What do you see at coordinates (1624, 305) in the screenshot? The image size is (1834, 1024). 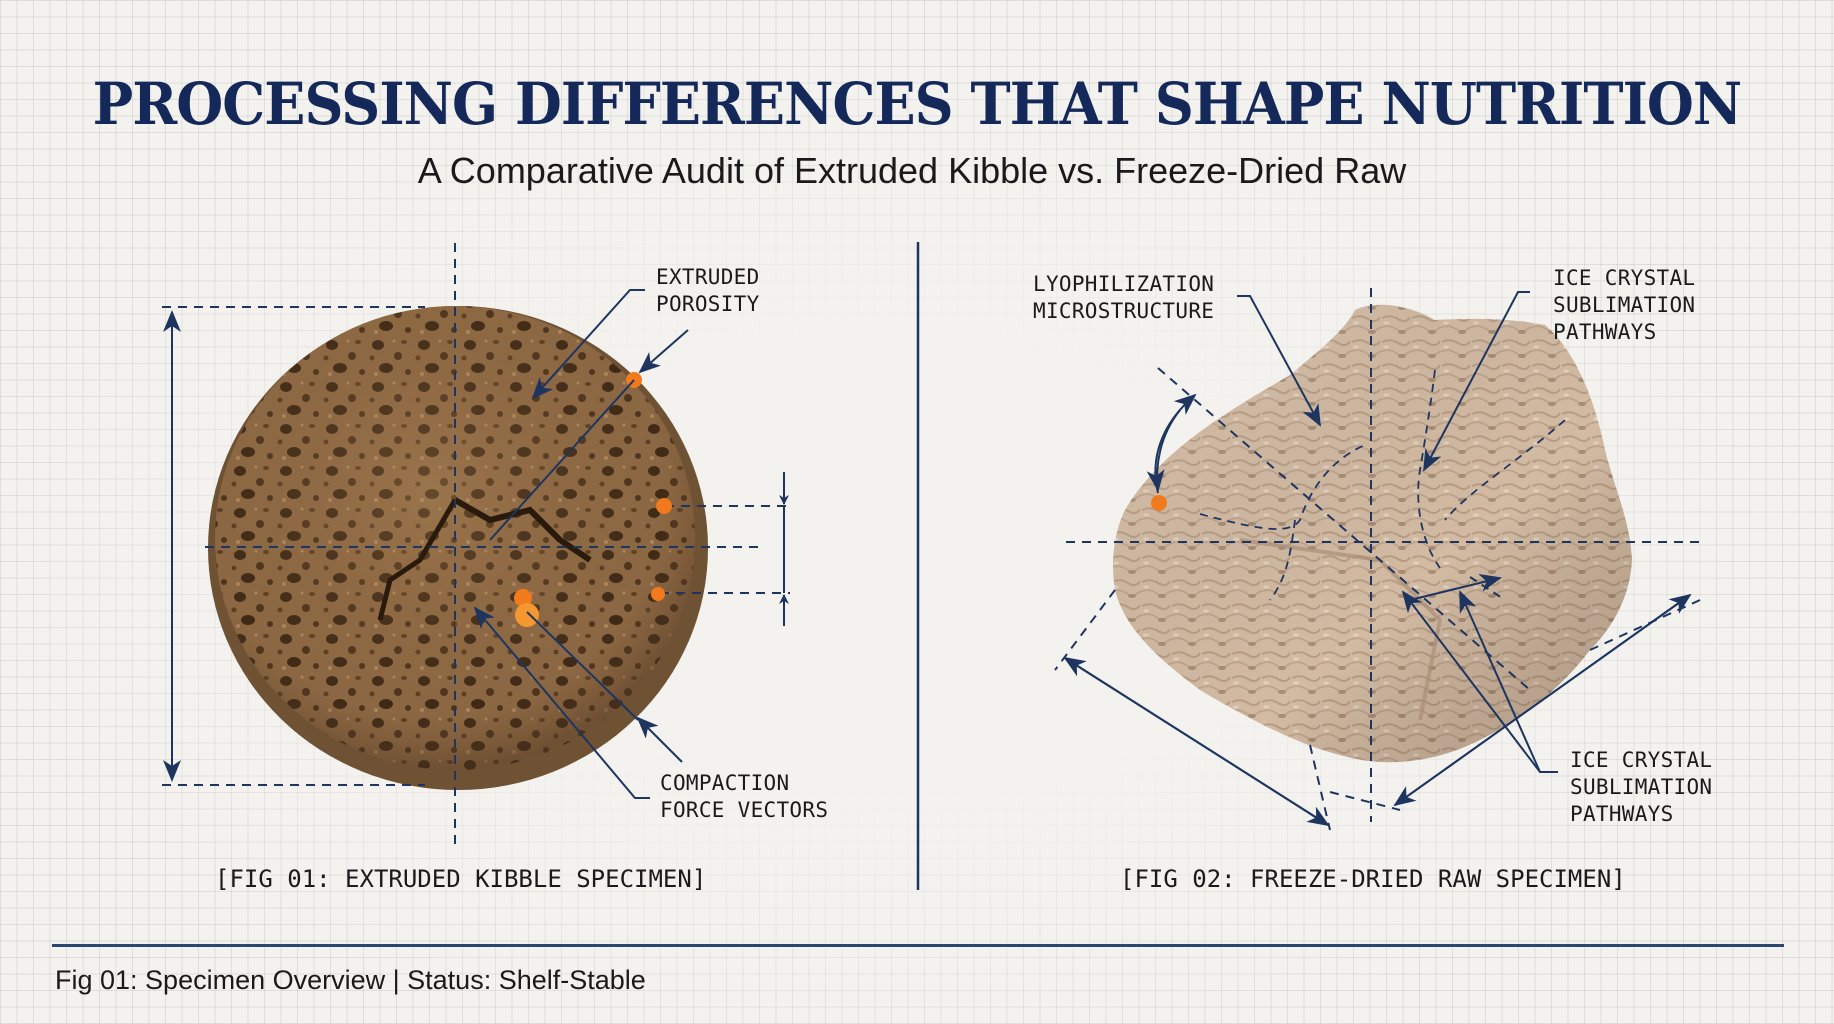 I see `annotation-ice-crystal-top: ICE CRYSTAL SUBLIMATION PATHWAYS` at bounding box center [1624, 305].